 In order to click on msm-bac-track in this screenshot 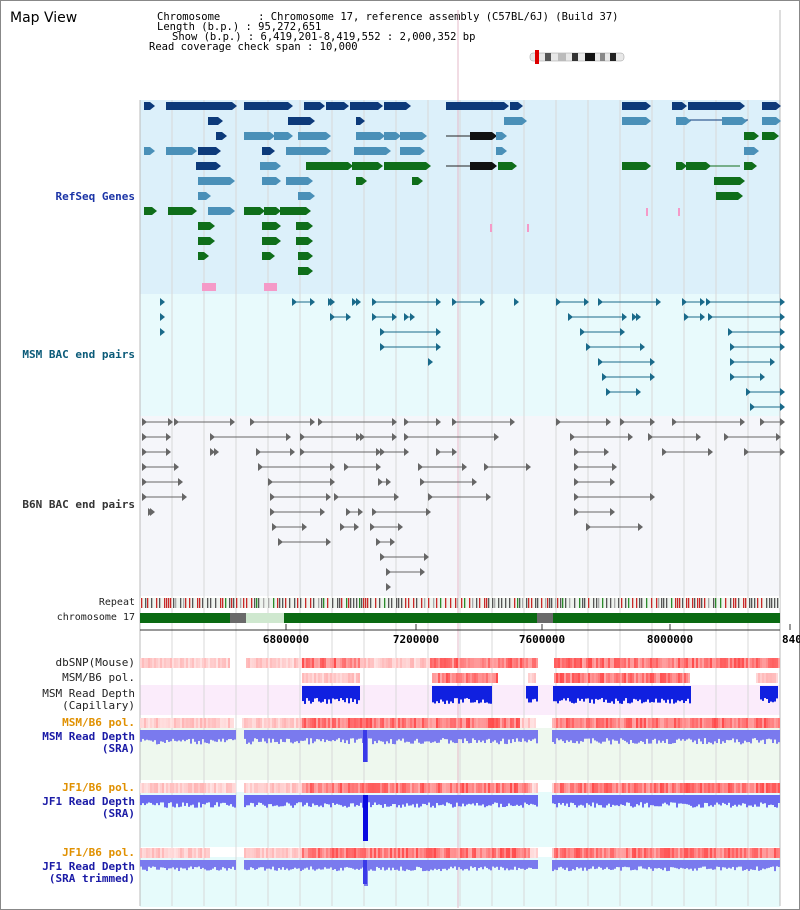, I will do `click(472, 354)`.